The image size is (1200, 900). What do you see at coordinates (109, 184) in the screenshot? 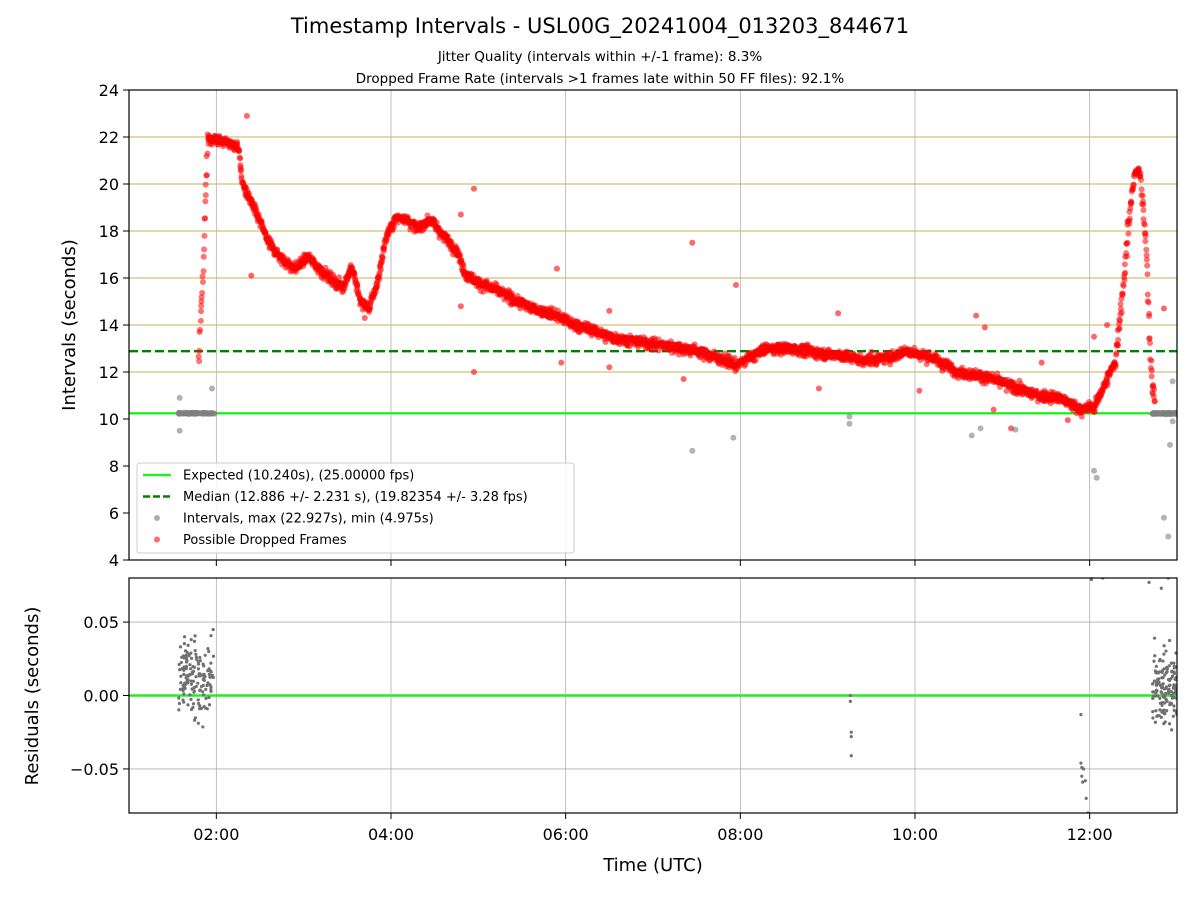
I see `top-y-tick-label: 20` at bounding box center [109, 184].